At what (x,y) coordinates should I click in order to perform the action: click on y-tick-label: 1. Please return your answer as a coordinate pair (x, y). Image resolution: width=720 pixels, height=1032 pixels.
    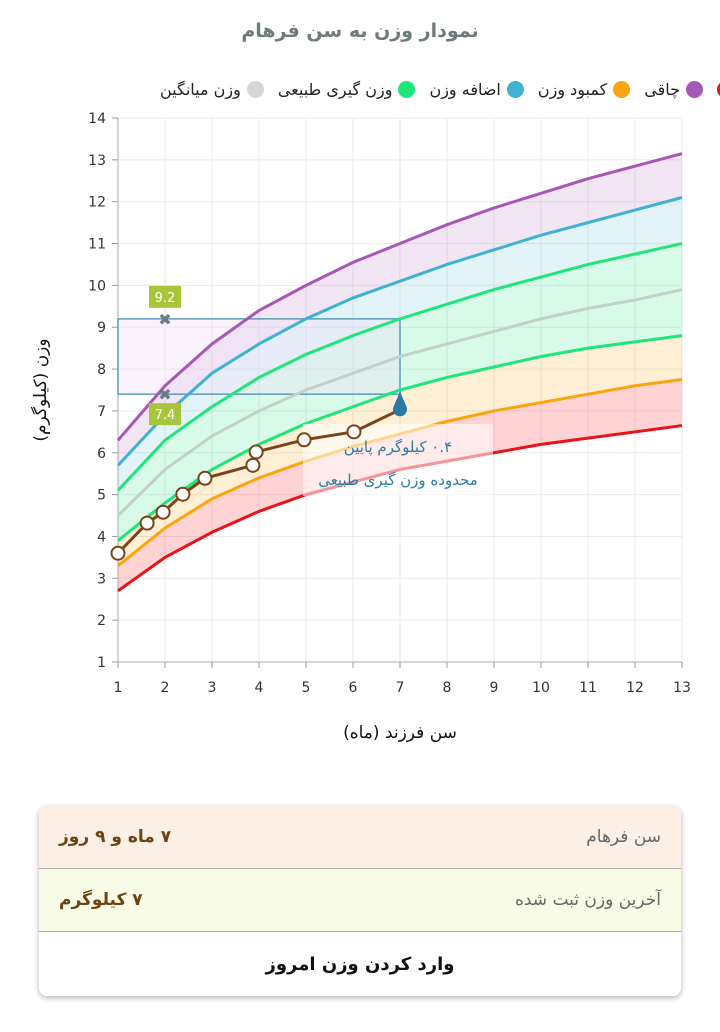
    Looking at the image, I should click on (101, 663).